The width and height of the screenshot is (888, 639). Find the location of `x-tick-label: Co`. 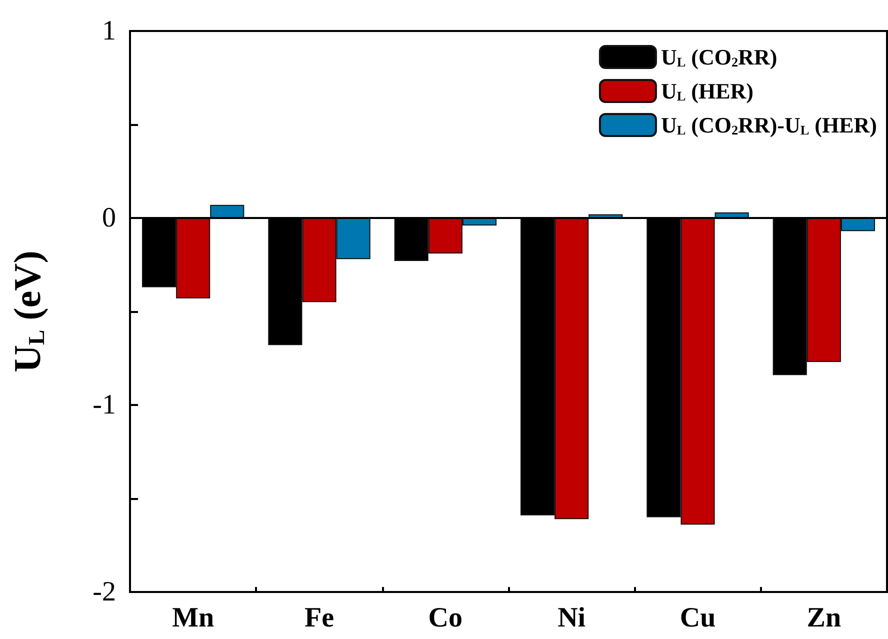

x-tick-label: Co is located at coordinates (445, 618).